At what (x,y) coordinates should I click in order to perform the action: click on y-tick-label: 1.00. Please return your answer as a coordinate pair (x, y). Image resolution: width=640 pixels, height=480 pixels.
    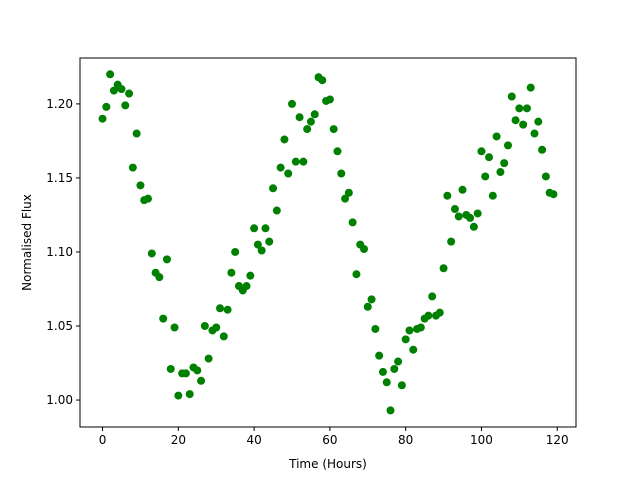
    Looking at the image, I should click on (59, 400).